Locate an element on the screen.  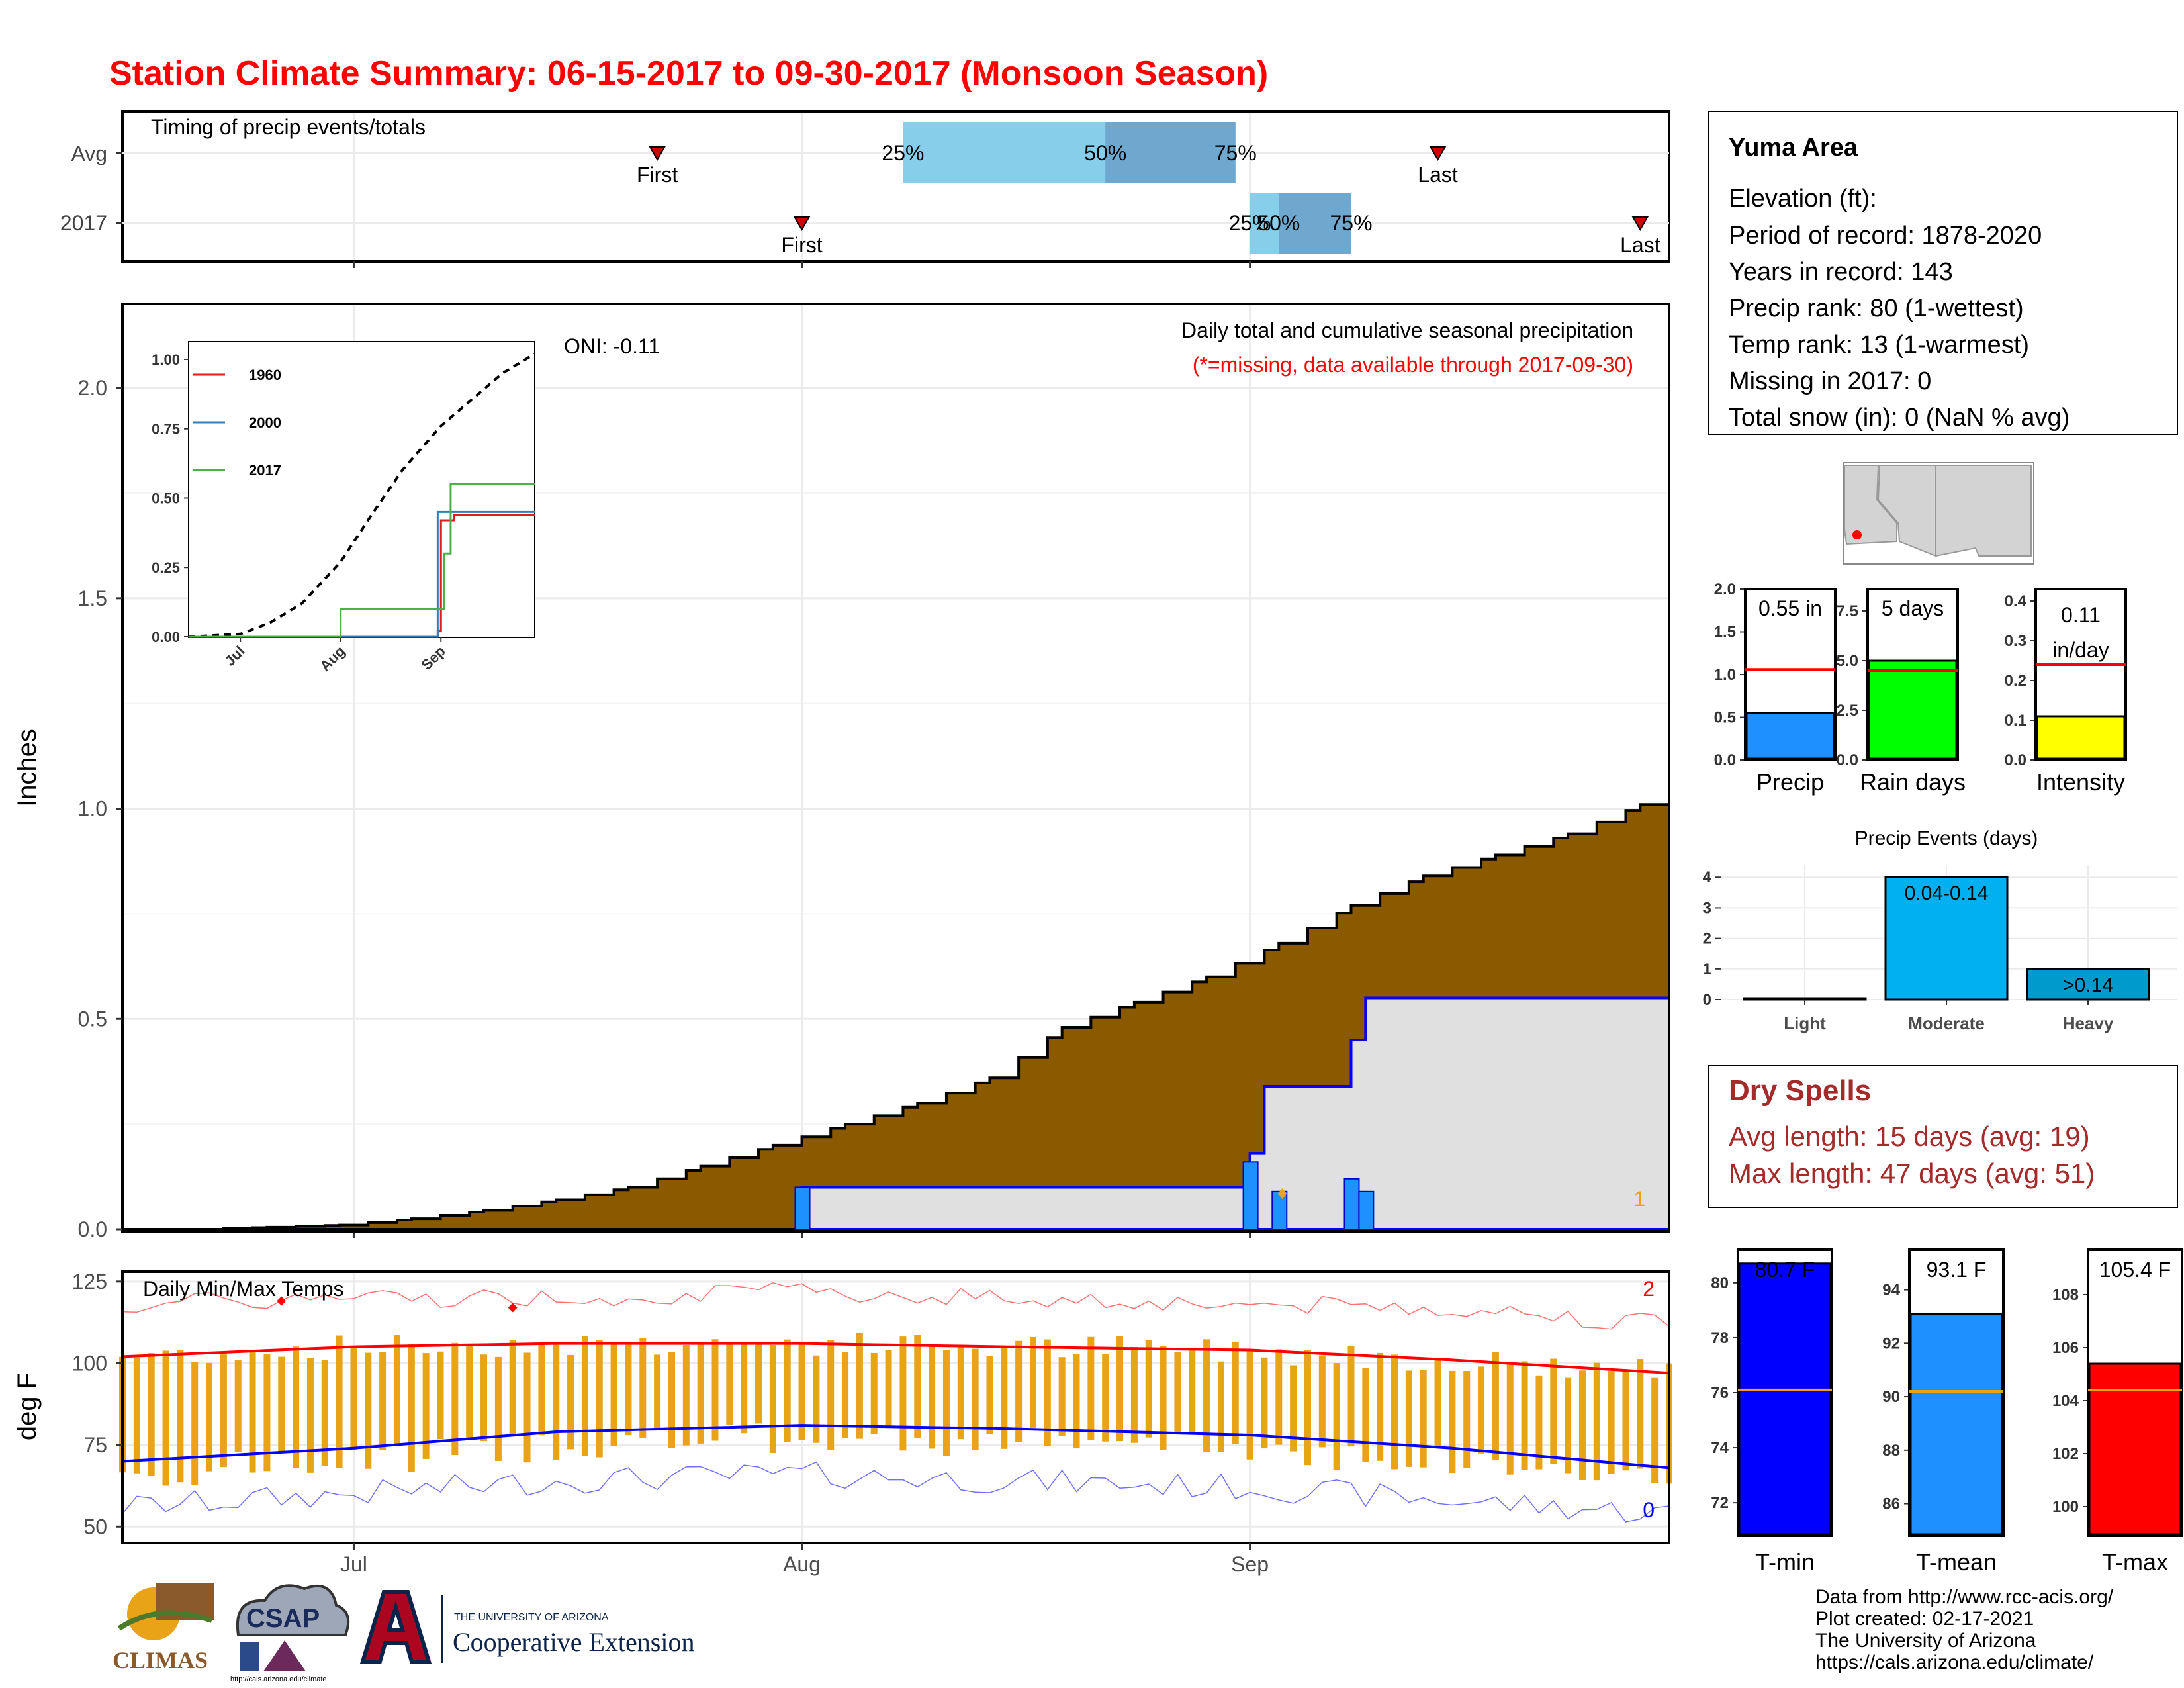
summary-bar-ytick-label: 1.5 is located at coordinates (1725, 632).